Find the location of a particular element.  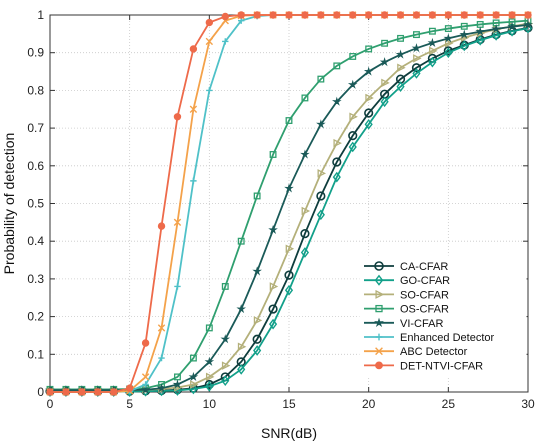

legend-item: CA-CFAR is located at coordinates (406, 267).